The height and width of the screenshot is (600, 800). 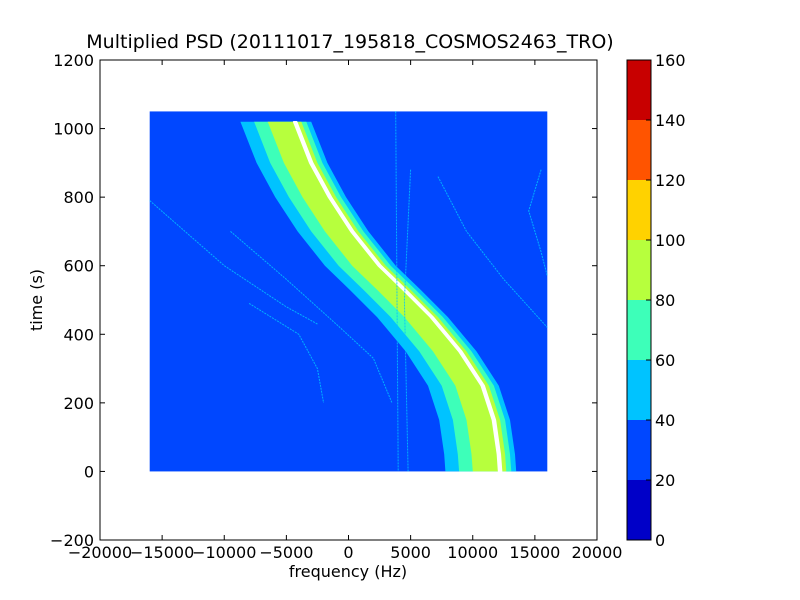 I want to click on colorbar-tick-label-3: 60, so click(x=665, y=360).